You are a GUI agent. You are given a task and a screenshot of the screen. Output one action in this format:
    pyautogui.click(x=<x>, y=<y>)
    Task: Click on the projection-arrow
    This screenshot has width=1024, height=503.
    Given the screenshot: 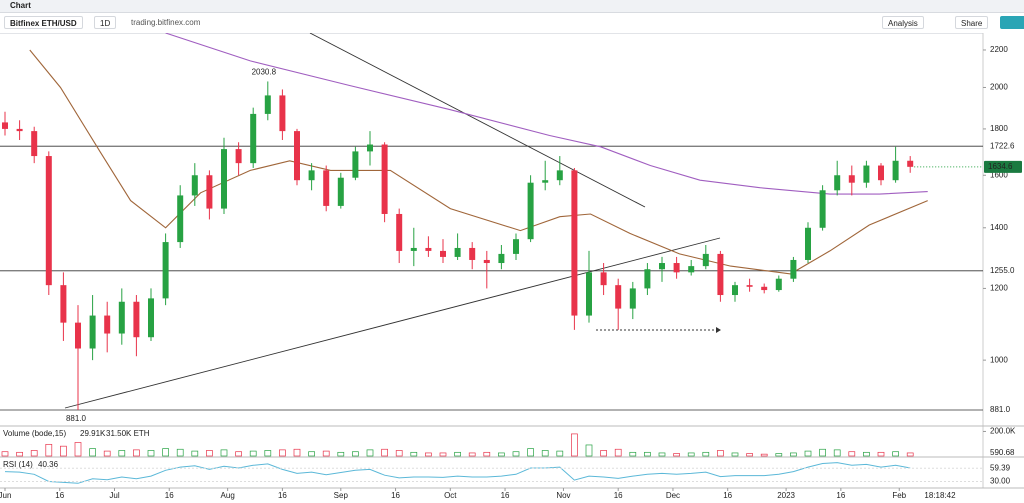 What is the action you would take?
    pyautogui.click(x=718, y=330)
    